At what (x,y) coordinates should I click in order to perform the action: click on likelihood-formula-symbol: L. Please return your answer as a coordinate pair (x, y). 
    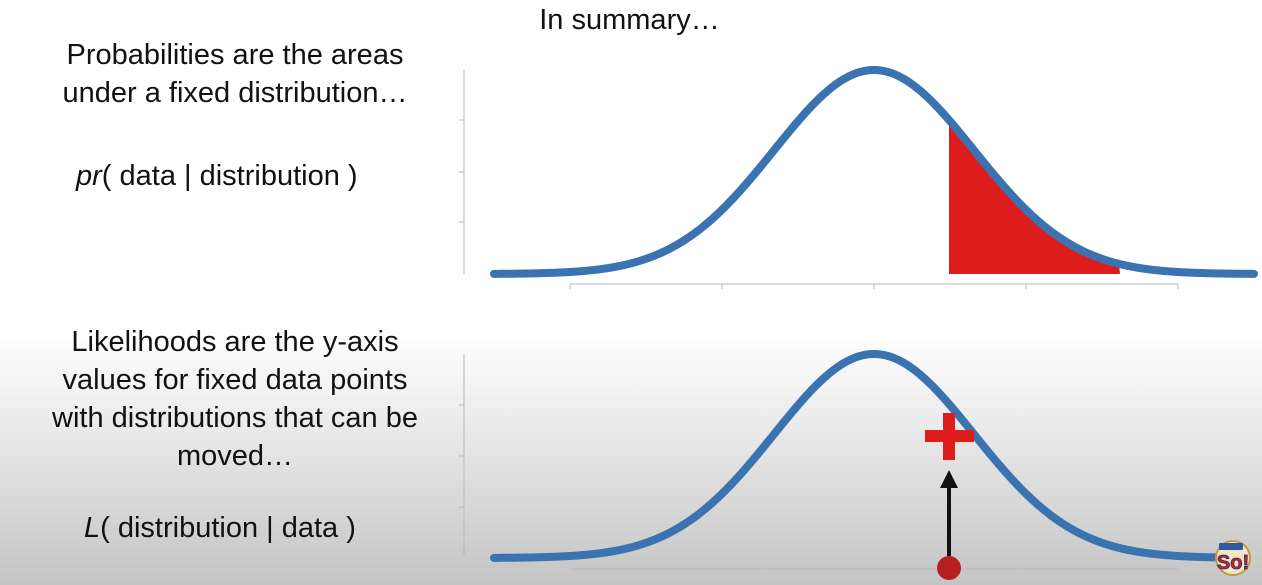
    Looking at the image, I should click on (92, 528).